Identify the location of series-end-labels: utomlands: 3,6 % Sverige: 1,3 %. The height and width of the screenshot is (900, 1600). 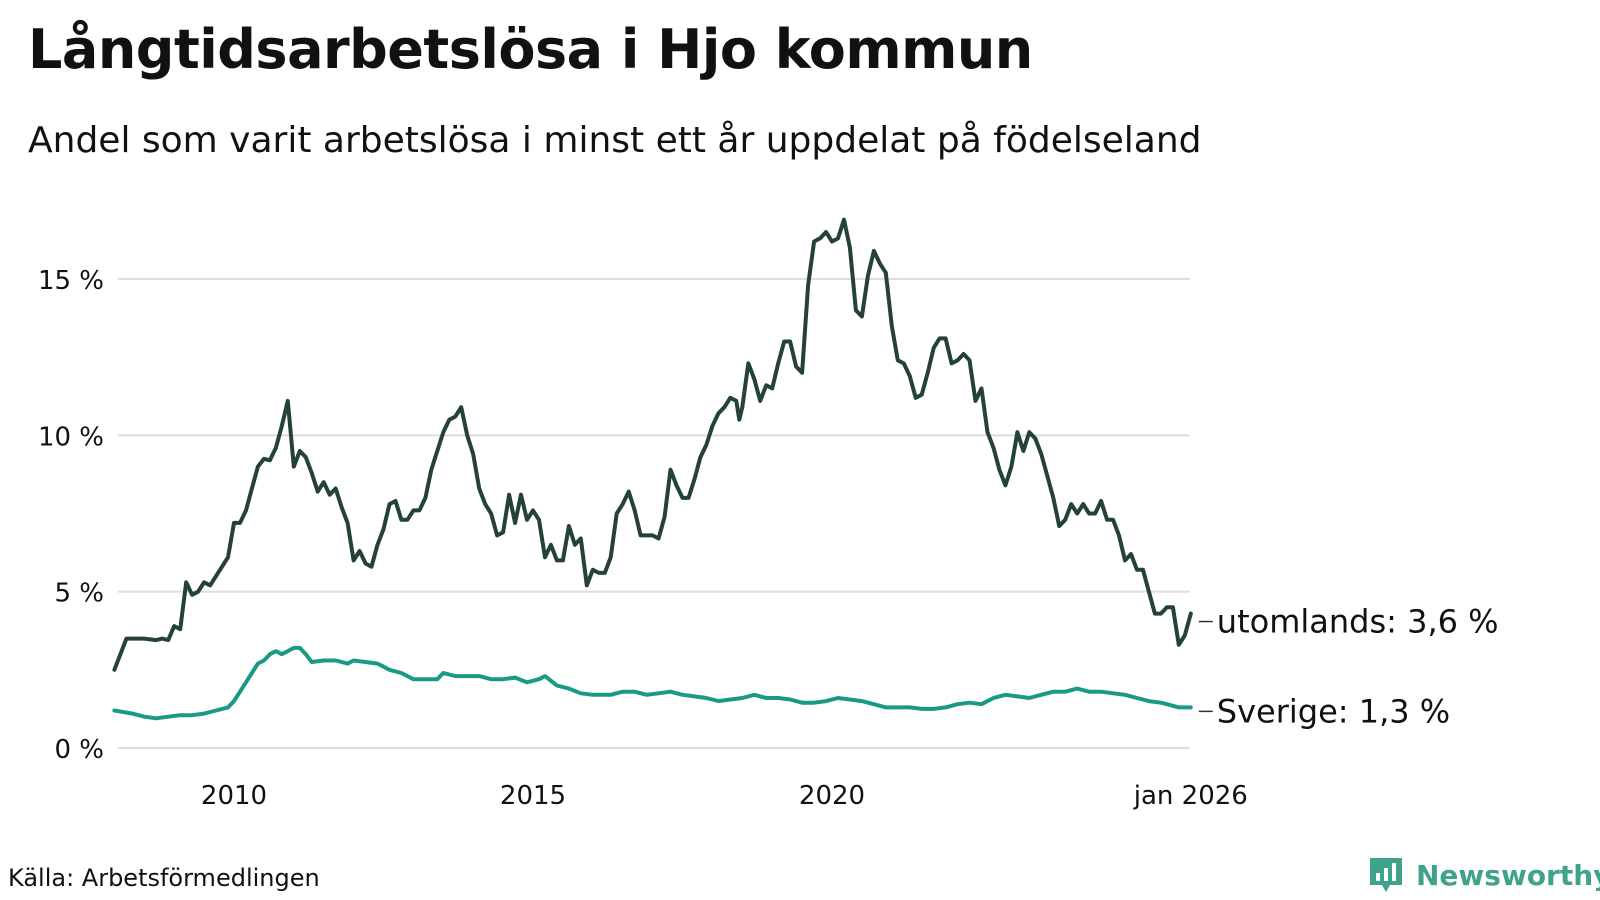
(1348, 666).